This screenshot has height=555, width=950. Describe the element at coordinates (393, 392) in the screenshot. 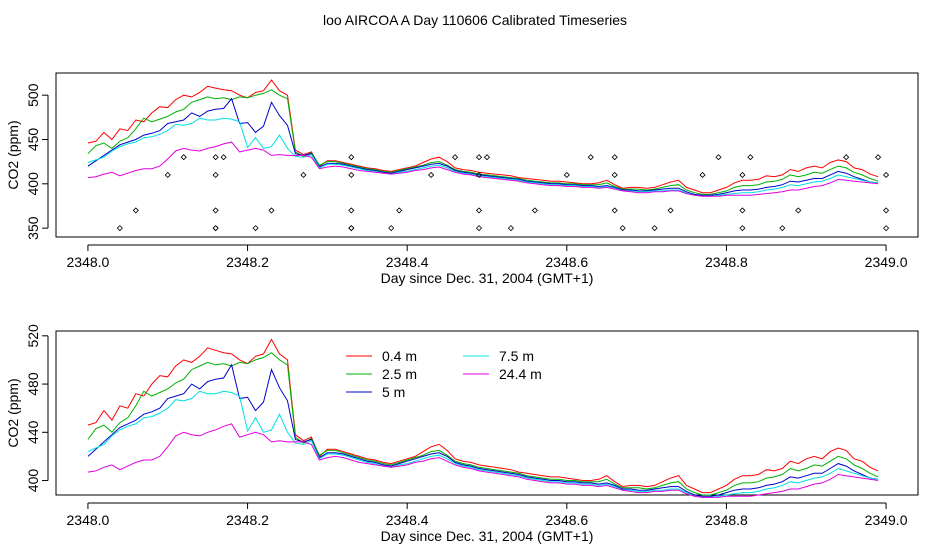

I see `legend-label: 5 m` at that location.